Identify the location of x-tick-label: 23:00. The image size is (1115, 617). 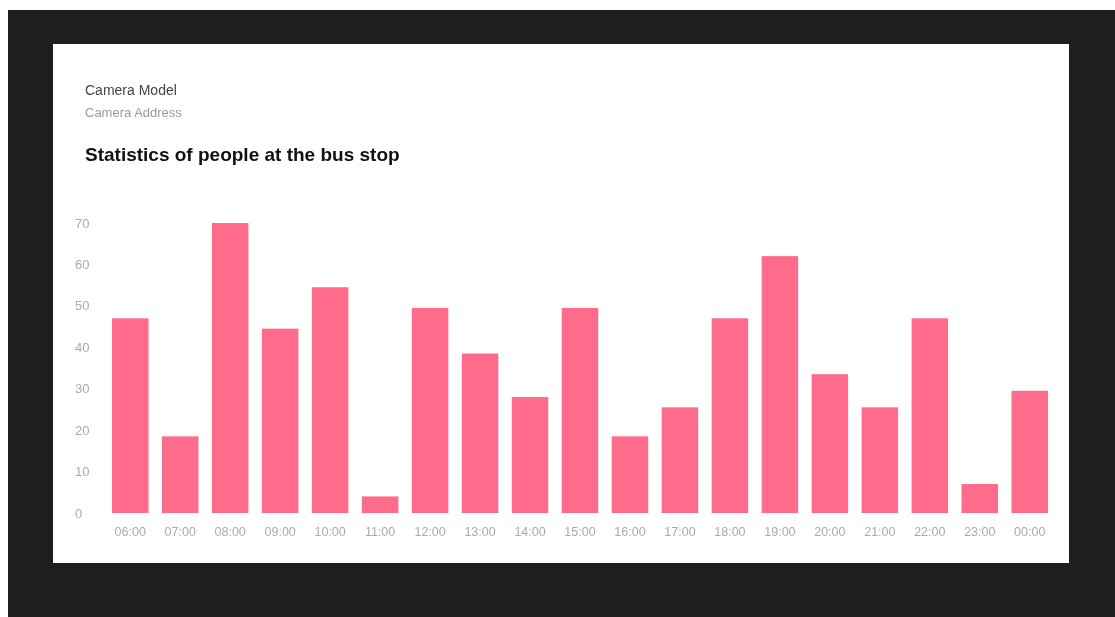
(980, 532).